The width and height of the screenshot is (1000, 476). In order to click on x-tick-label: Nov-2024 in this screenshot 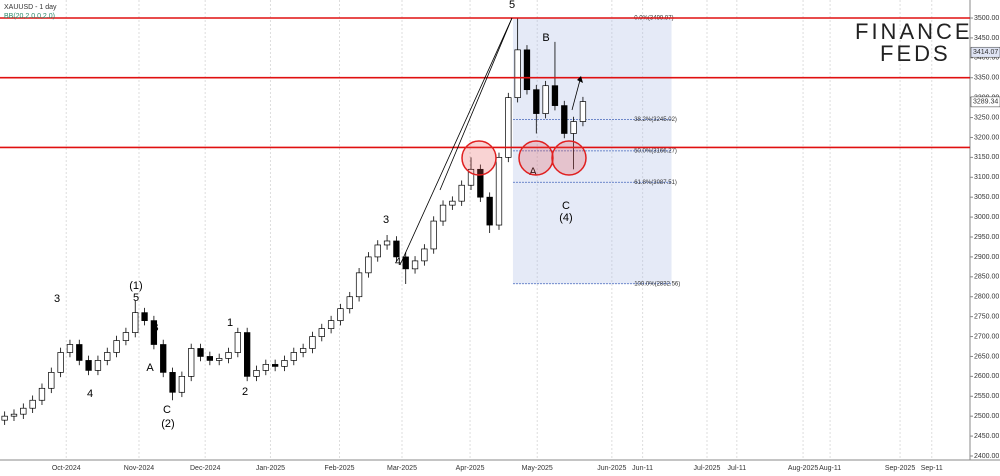, I will do `click(139, 468)`.